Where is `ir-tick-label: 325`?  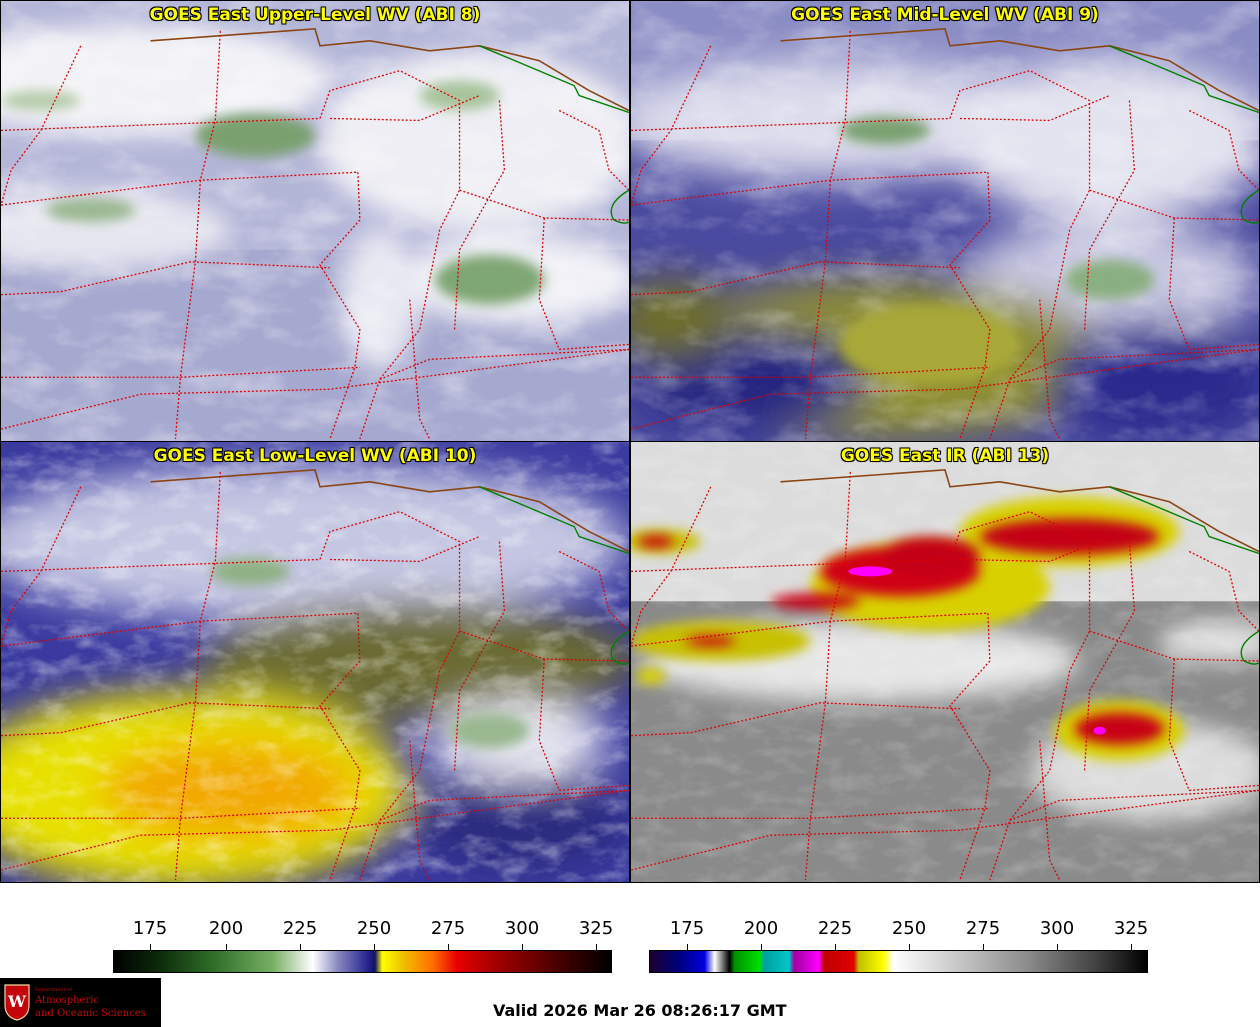
ir-tick-label: 325 is located at coordinates (1131, 928).